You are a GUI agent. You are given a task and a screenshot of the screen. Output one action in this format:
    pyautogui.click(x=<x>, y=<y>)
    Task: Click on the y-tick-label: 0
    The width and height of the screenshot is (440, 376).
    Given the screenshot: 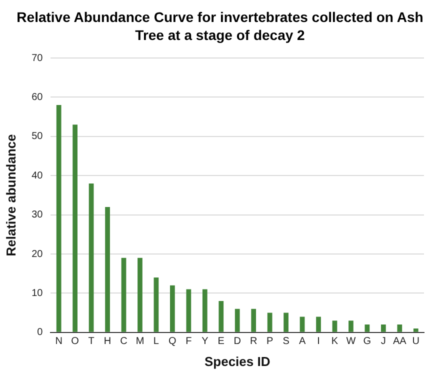 What is the action you would take?
    pyautogui.click(x=40, y=332)
    